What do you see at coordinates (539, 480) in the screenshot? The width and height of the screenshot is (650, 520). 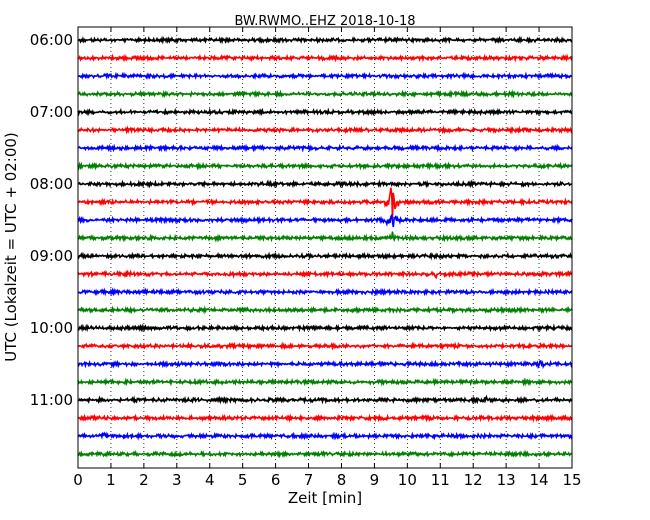 I see `x-tick-label: 14` at bounding box center [539, 480].